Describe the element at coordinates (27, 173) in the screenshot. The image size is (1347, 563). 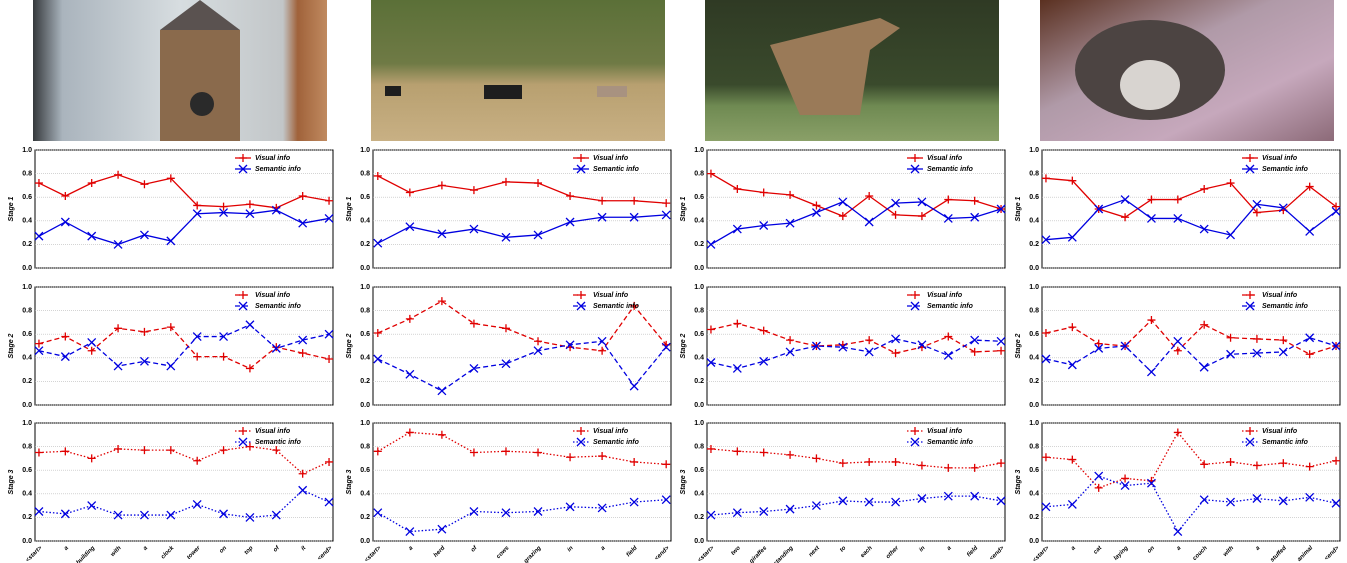
I see `y-tick-label: 0.8` at that location.